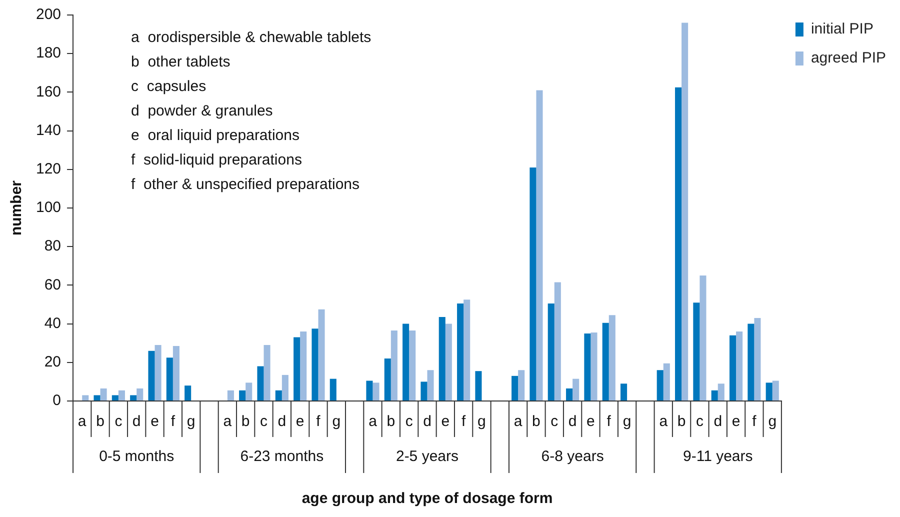 This screenshot has width=900, height=517. I want to click on annotation: d powder & granules, so click(202, 111).